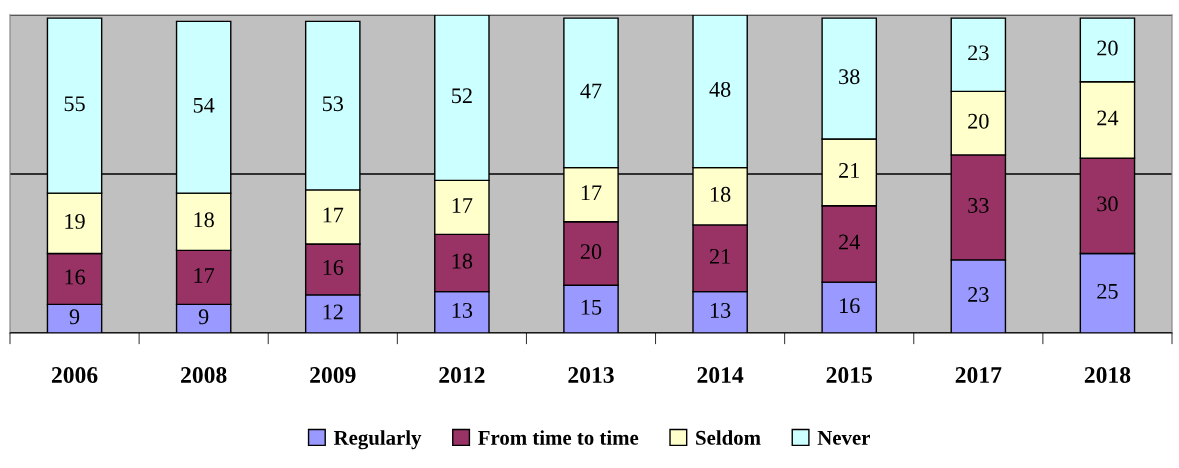 The image size is (1179, 468). What do you see at coordinates (978, 375) in the screenshot?
I see `x-tick-label: 2017` at bounding box center [978, 375].